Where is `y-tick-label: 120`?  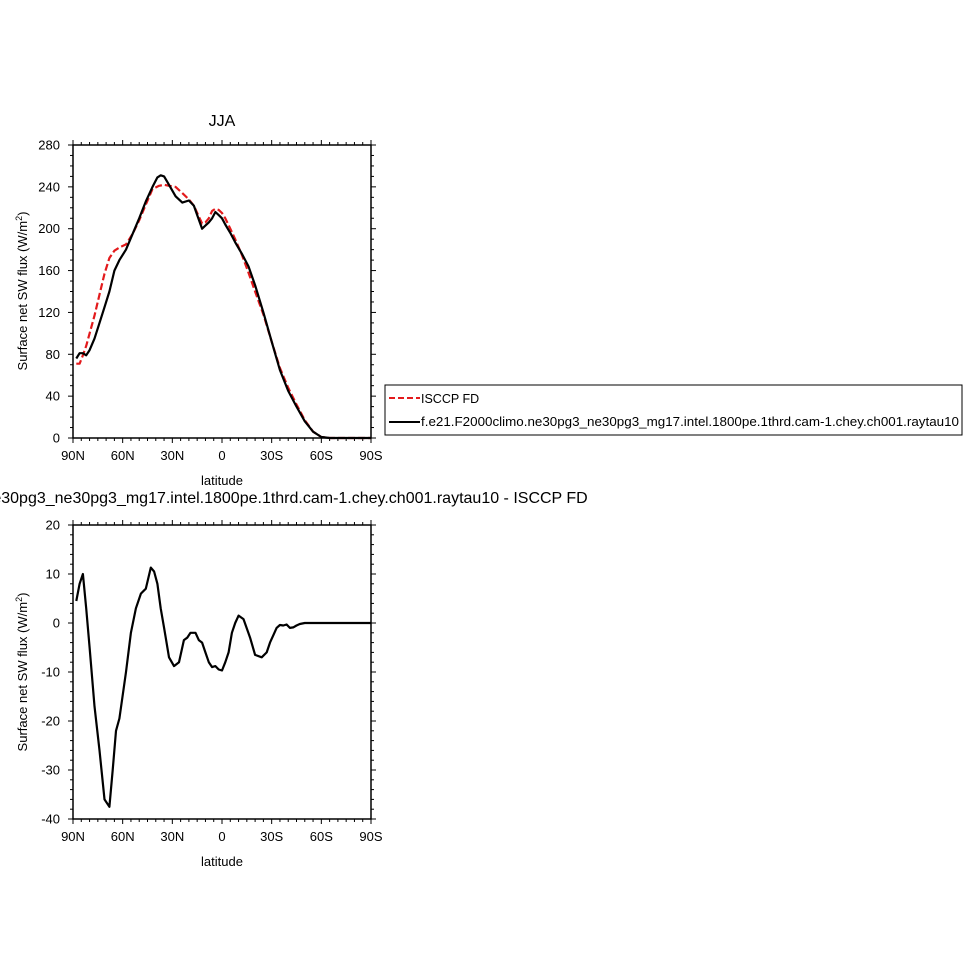
y-tick-label: 120 is located at coordinates (49, 312).